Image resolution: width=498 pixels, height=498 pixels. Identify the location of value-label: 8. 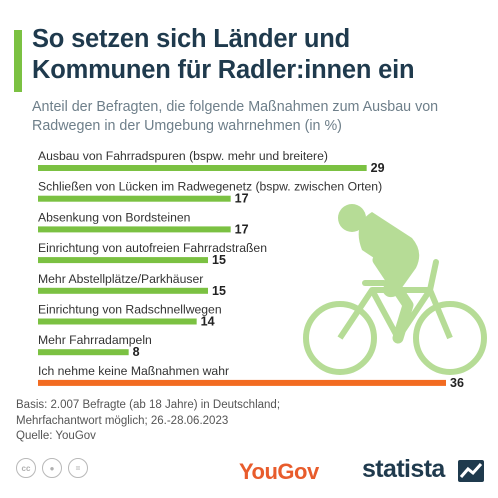
(136, 352).